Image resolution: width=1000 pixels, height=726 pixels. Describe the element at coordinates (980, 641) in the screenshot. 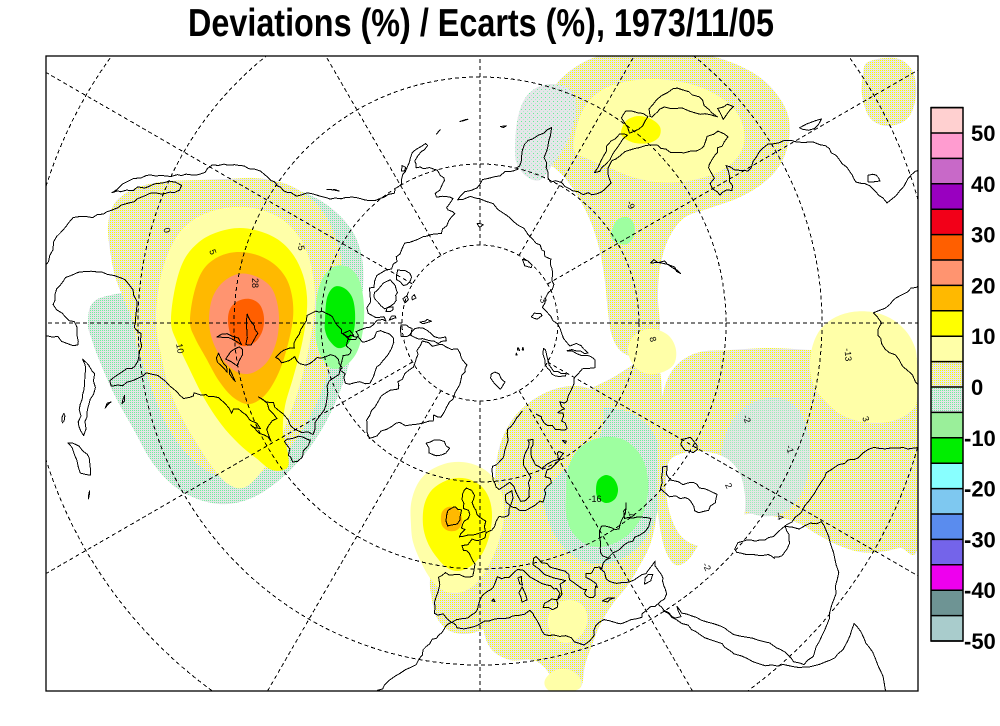

I see `svg-text: -50` at that location.